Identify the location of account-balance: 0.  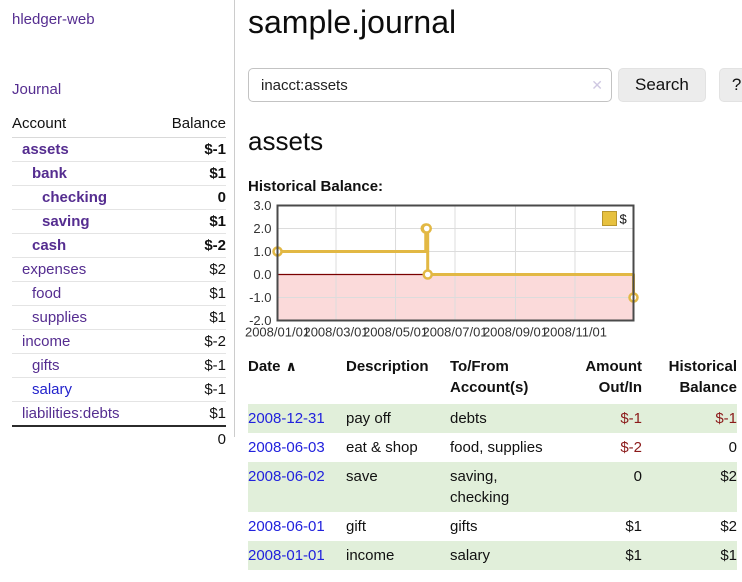
(190, 197).